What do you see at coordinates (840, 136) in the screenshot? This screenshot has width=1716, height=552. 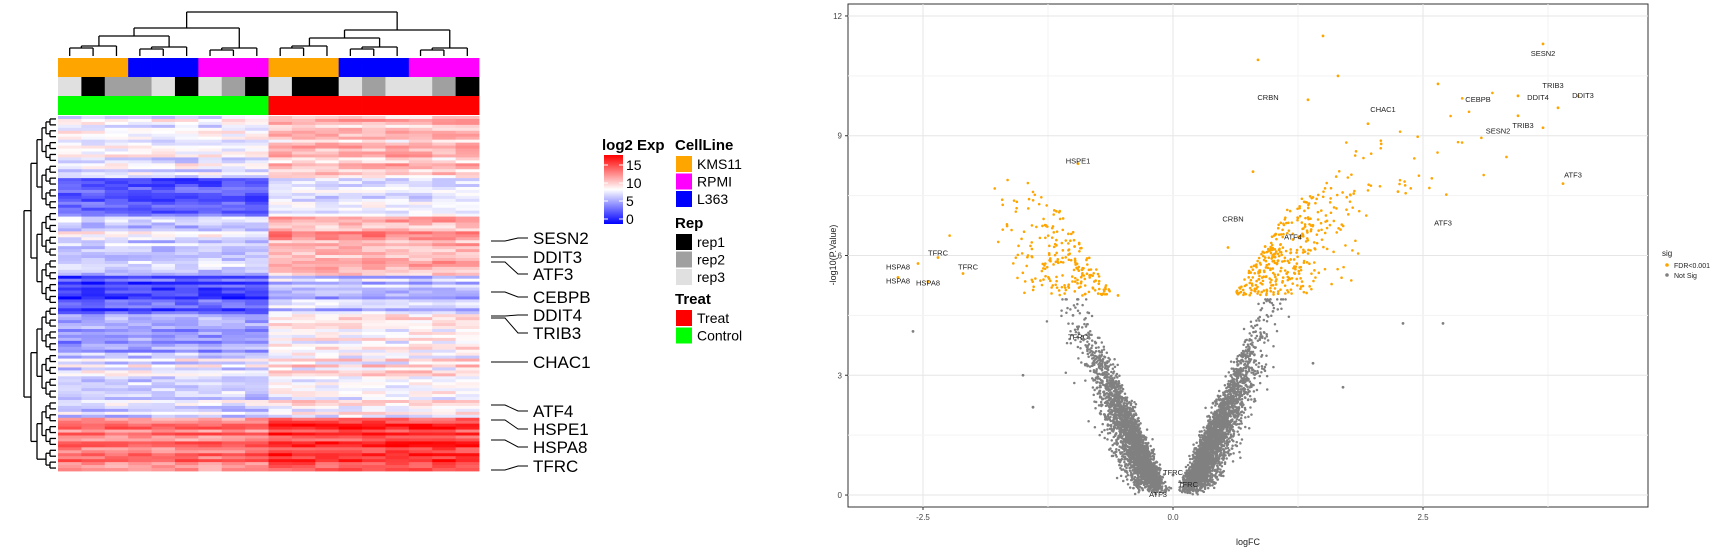 I see `y-tick-label: 9` at bounding box center [840, 136].